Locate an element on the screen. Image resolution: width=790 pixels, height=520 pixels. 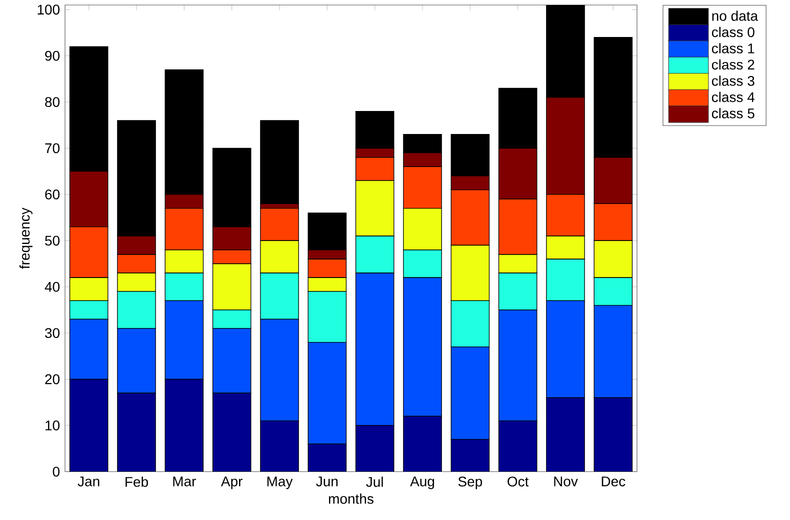
y-tick-label: 70 is located at coordinates (52, 148).